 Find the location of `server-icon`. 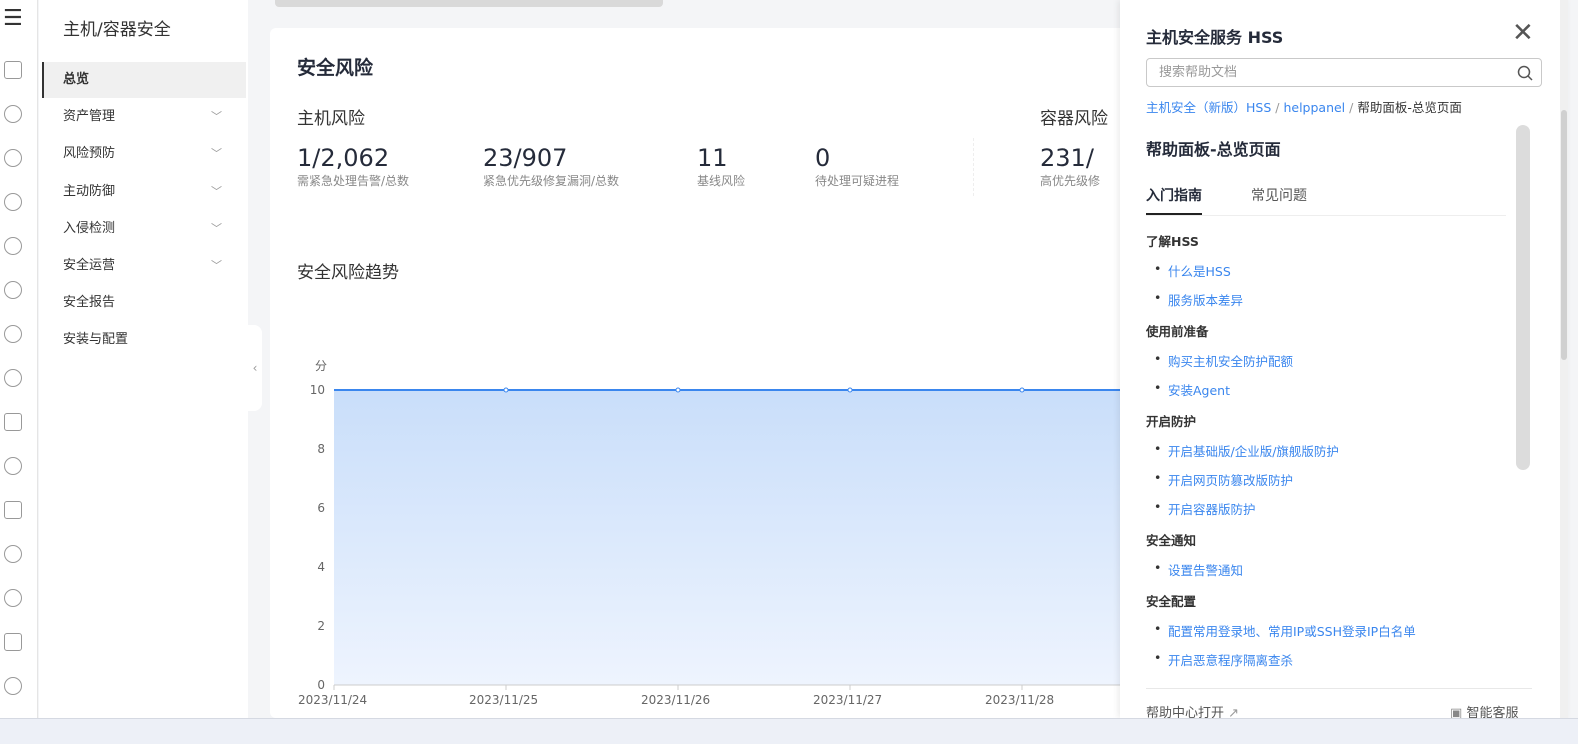

server-icon is located at coordinates (13, 642).